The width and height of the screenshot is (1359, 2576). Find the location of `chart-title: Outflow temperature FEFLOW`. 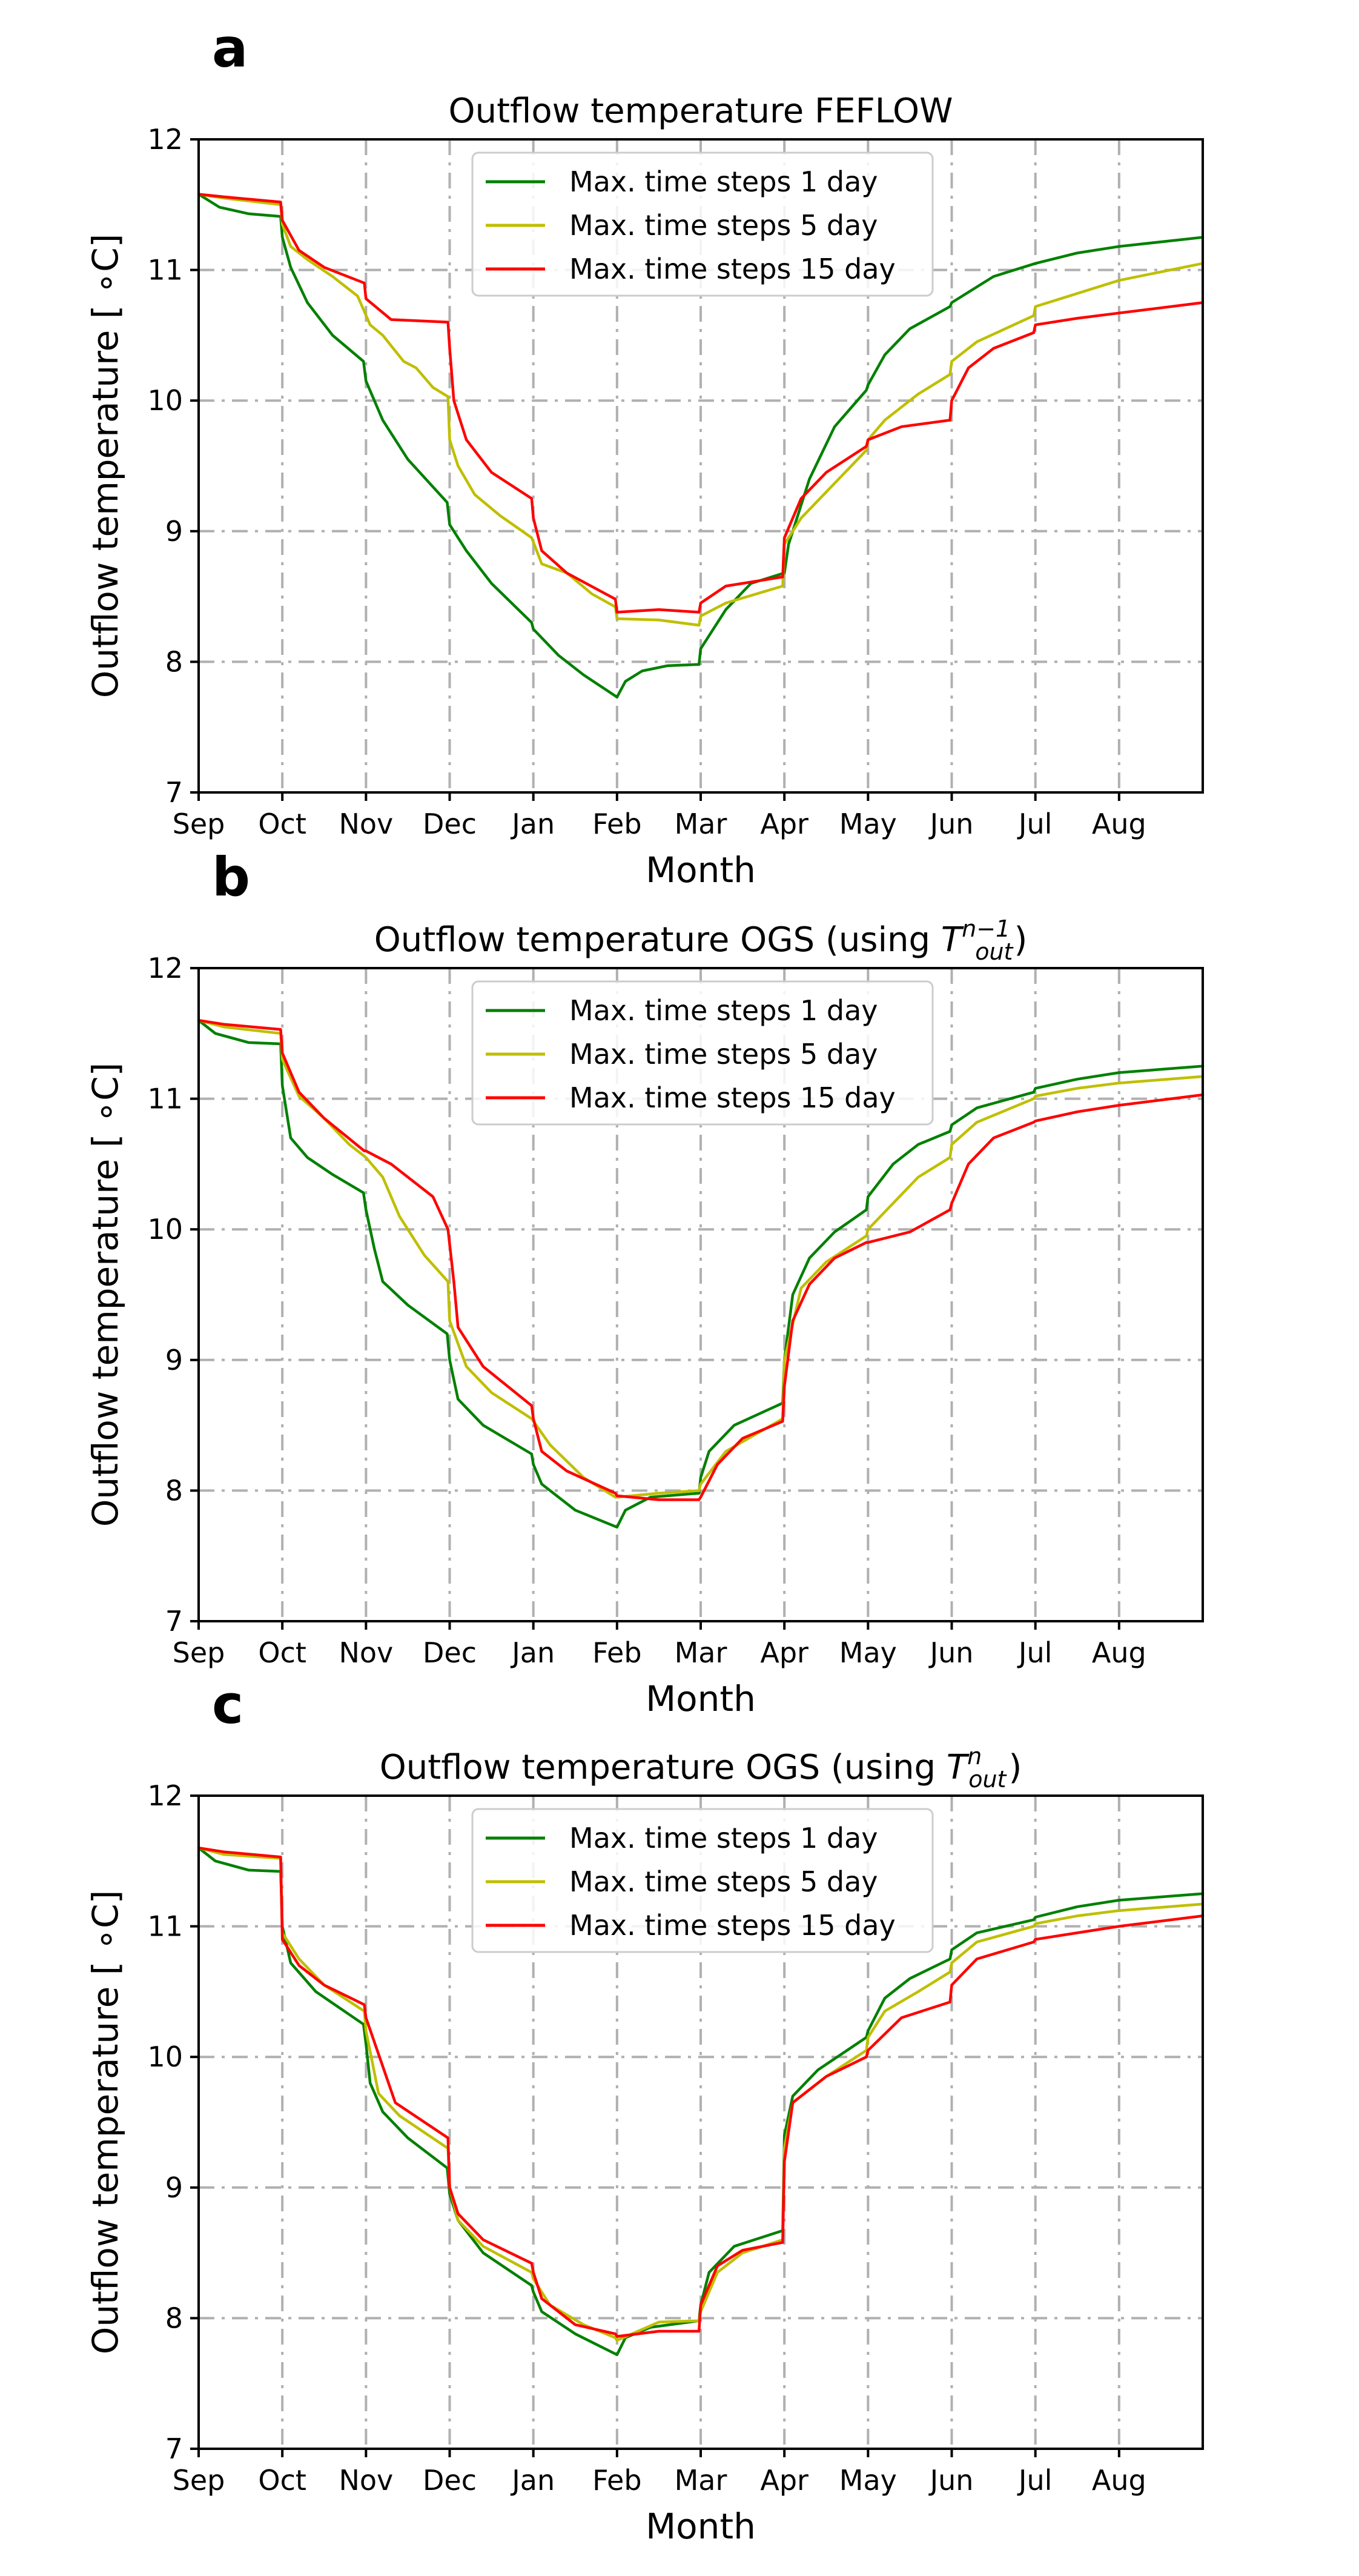

chart-title: Outflow temperature FEFLOW is located at coordinates (701, 111).